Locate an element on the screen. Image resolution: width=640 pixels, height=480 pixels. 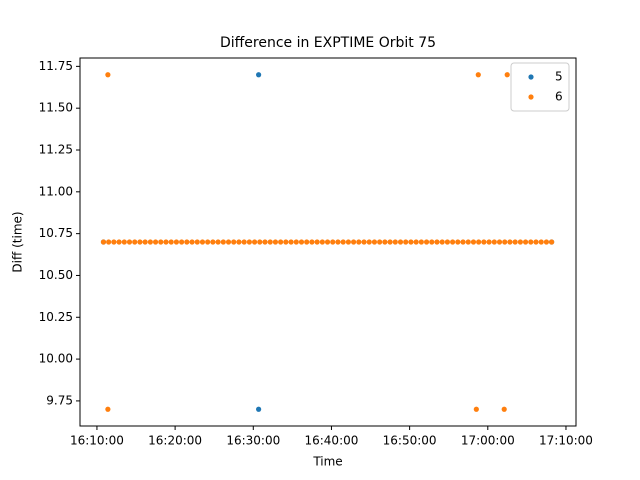
y-tick-label: 11.50 is located at coordinates (56, 108).